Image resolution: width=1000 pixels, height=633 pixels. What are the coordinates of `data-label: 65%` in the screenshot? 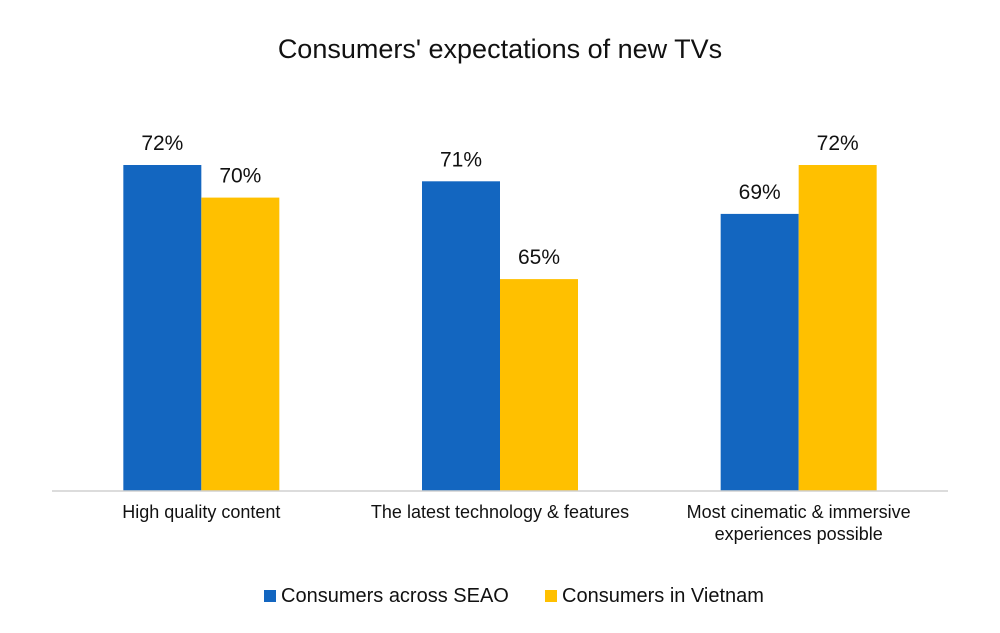 It's located at (539, 257).